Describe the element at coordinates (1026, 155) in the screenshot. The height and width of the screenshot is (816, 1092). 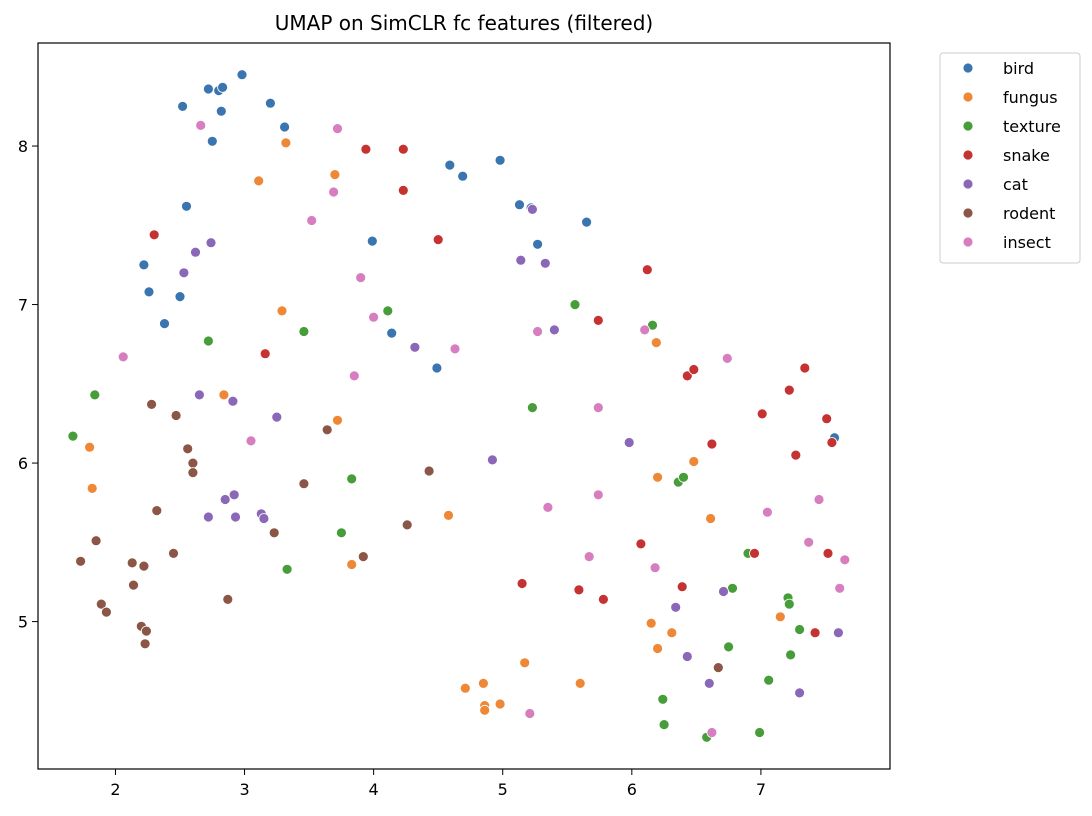
I see `legend-label-snake: snake` at that location.